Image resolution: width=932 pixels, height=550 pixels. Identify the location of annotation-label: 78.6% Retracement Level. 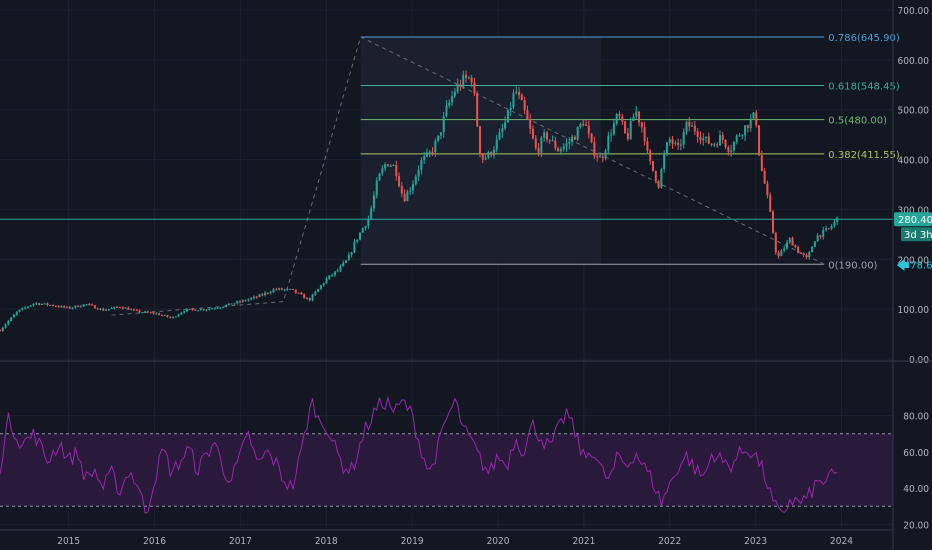
(921, 265).